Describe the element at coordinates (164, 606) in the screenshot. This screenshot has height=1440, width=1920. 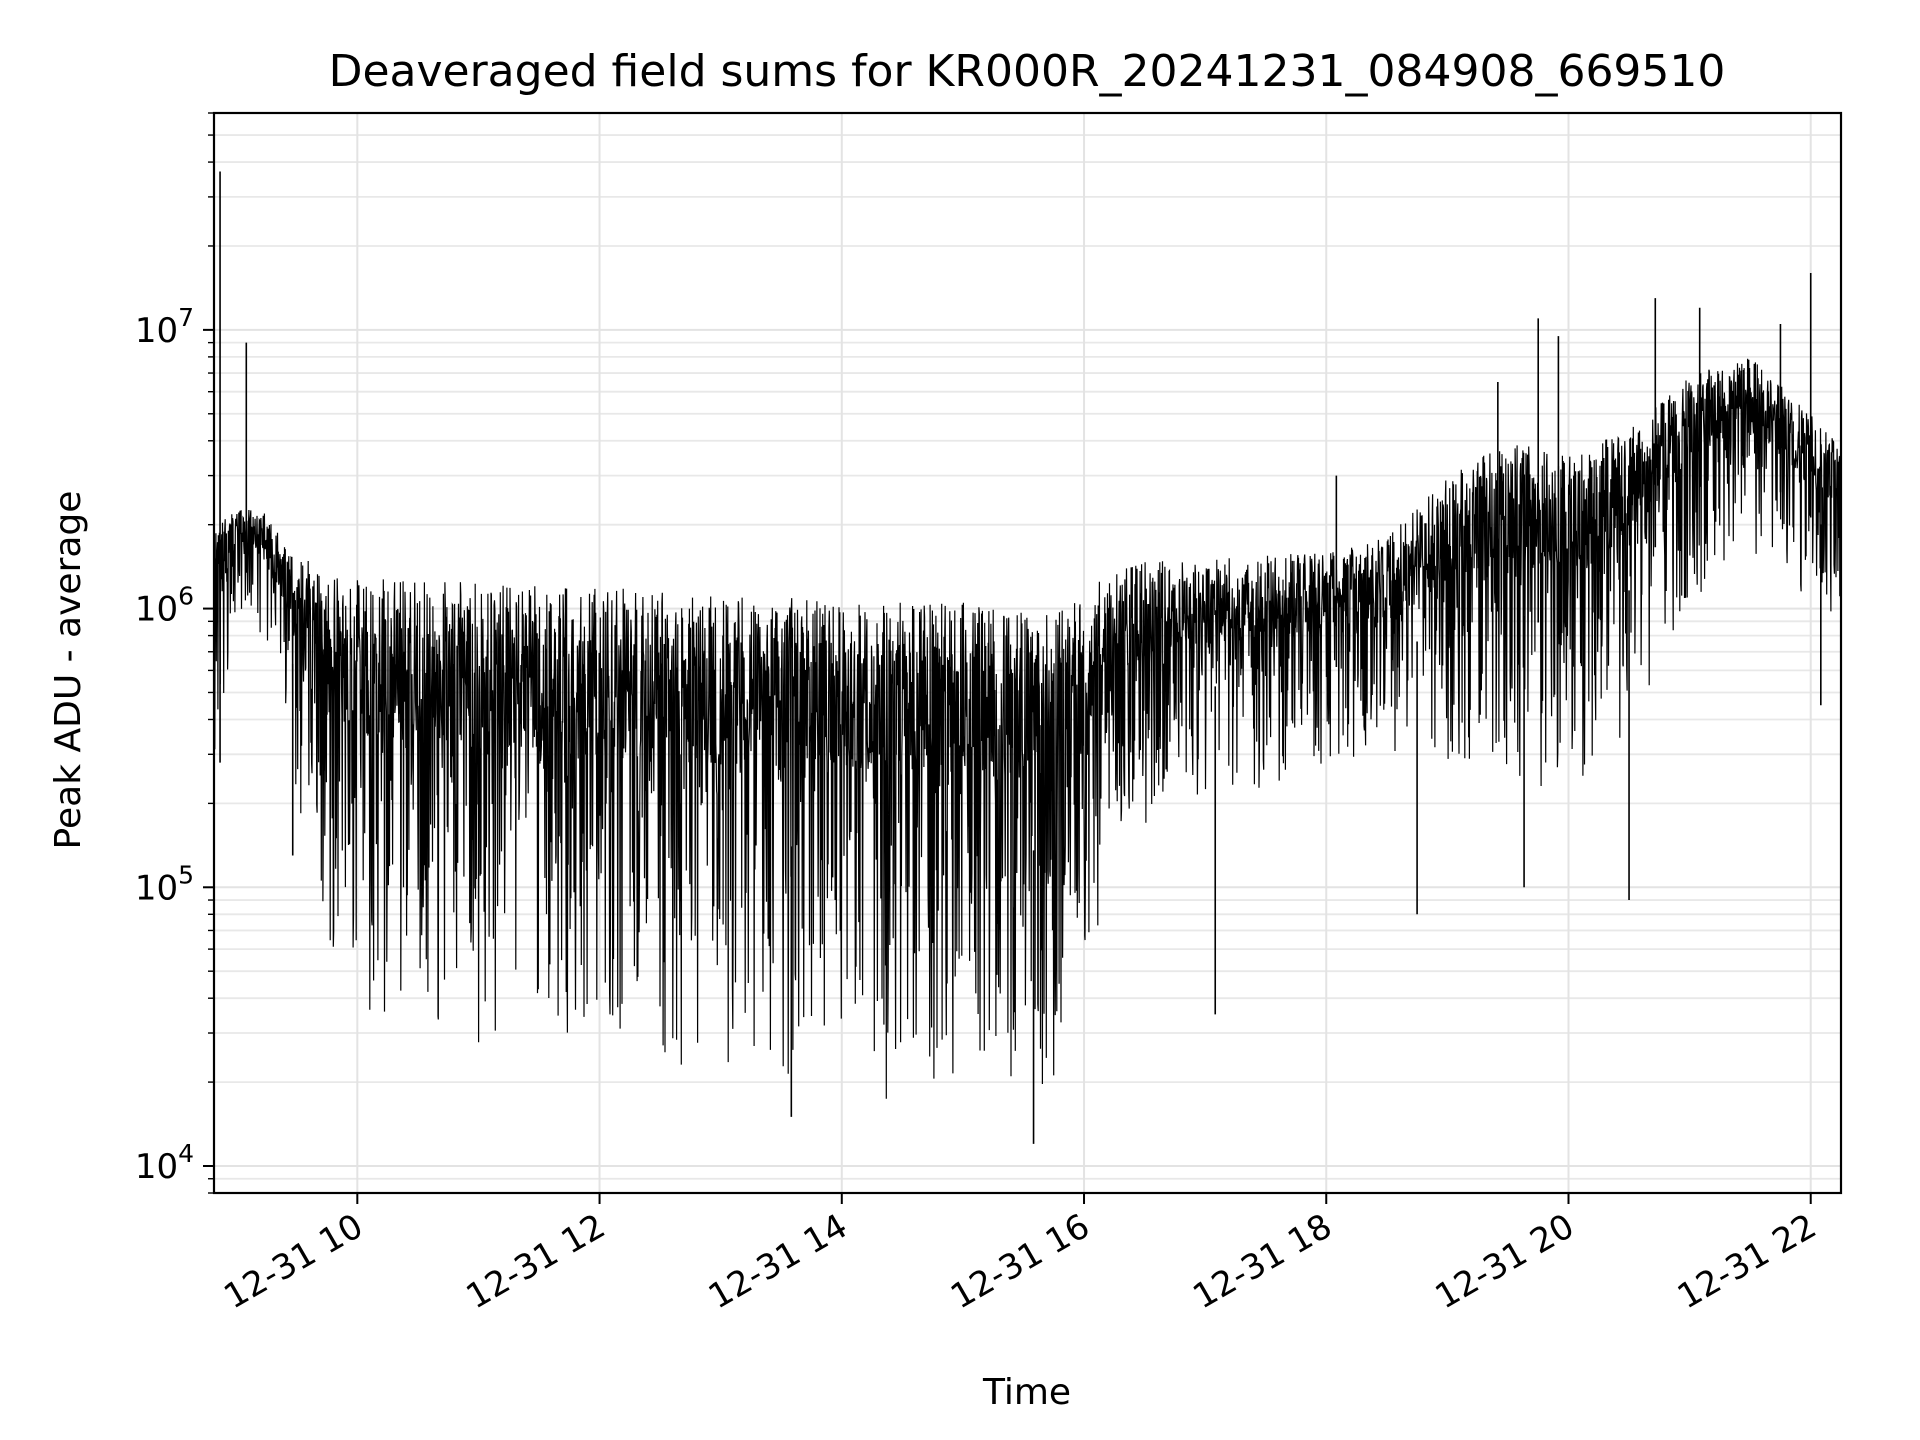
I see `y-tick-label: 10⁶` at that location.